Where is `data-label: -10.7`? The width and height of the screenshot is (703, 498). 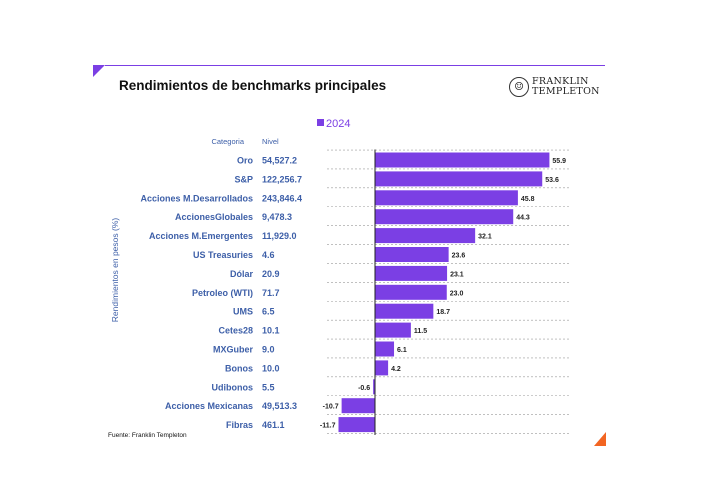
data-label: -10.7 is located at coordinates (331, 407).